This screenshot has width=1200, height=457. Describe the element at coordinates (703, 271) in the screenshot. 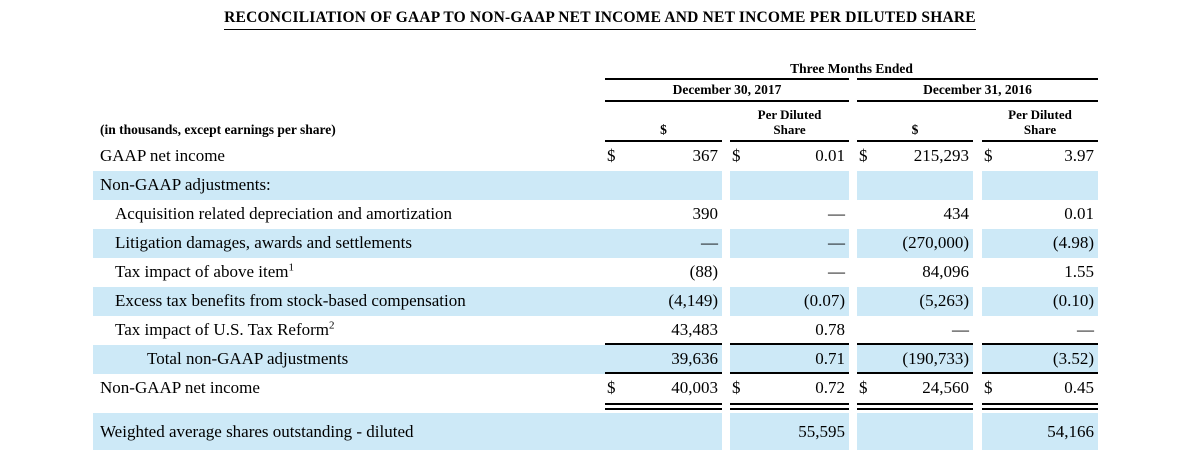

I see `cell-value: (88)` at that location.